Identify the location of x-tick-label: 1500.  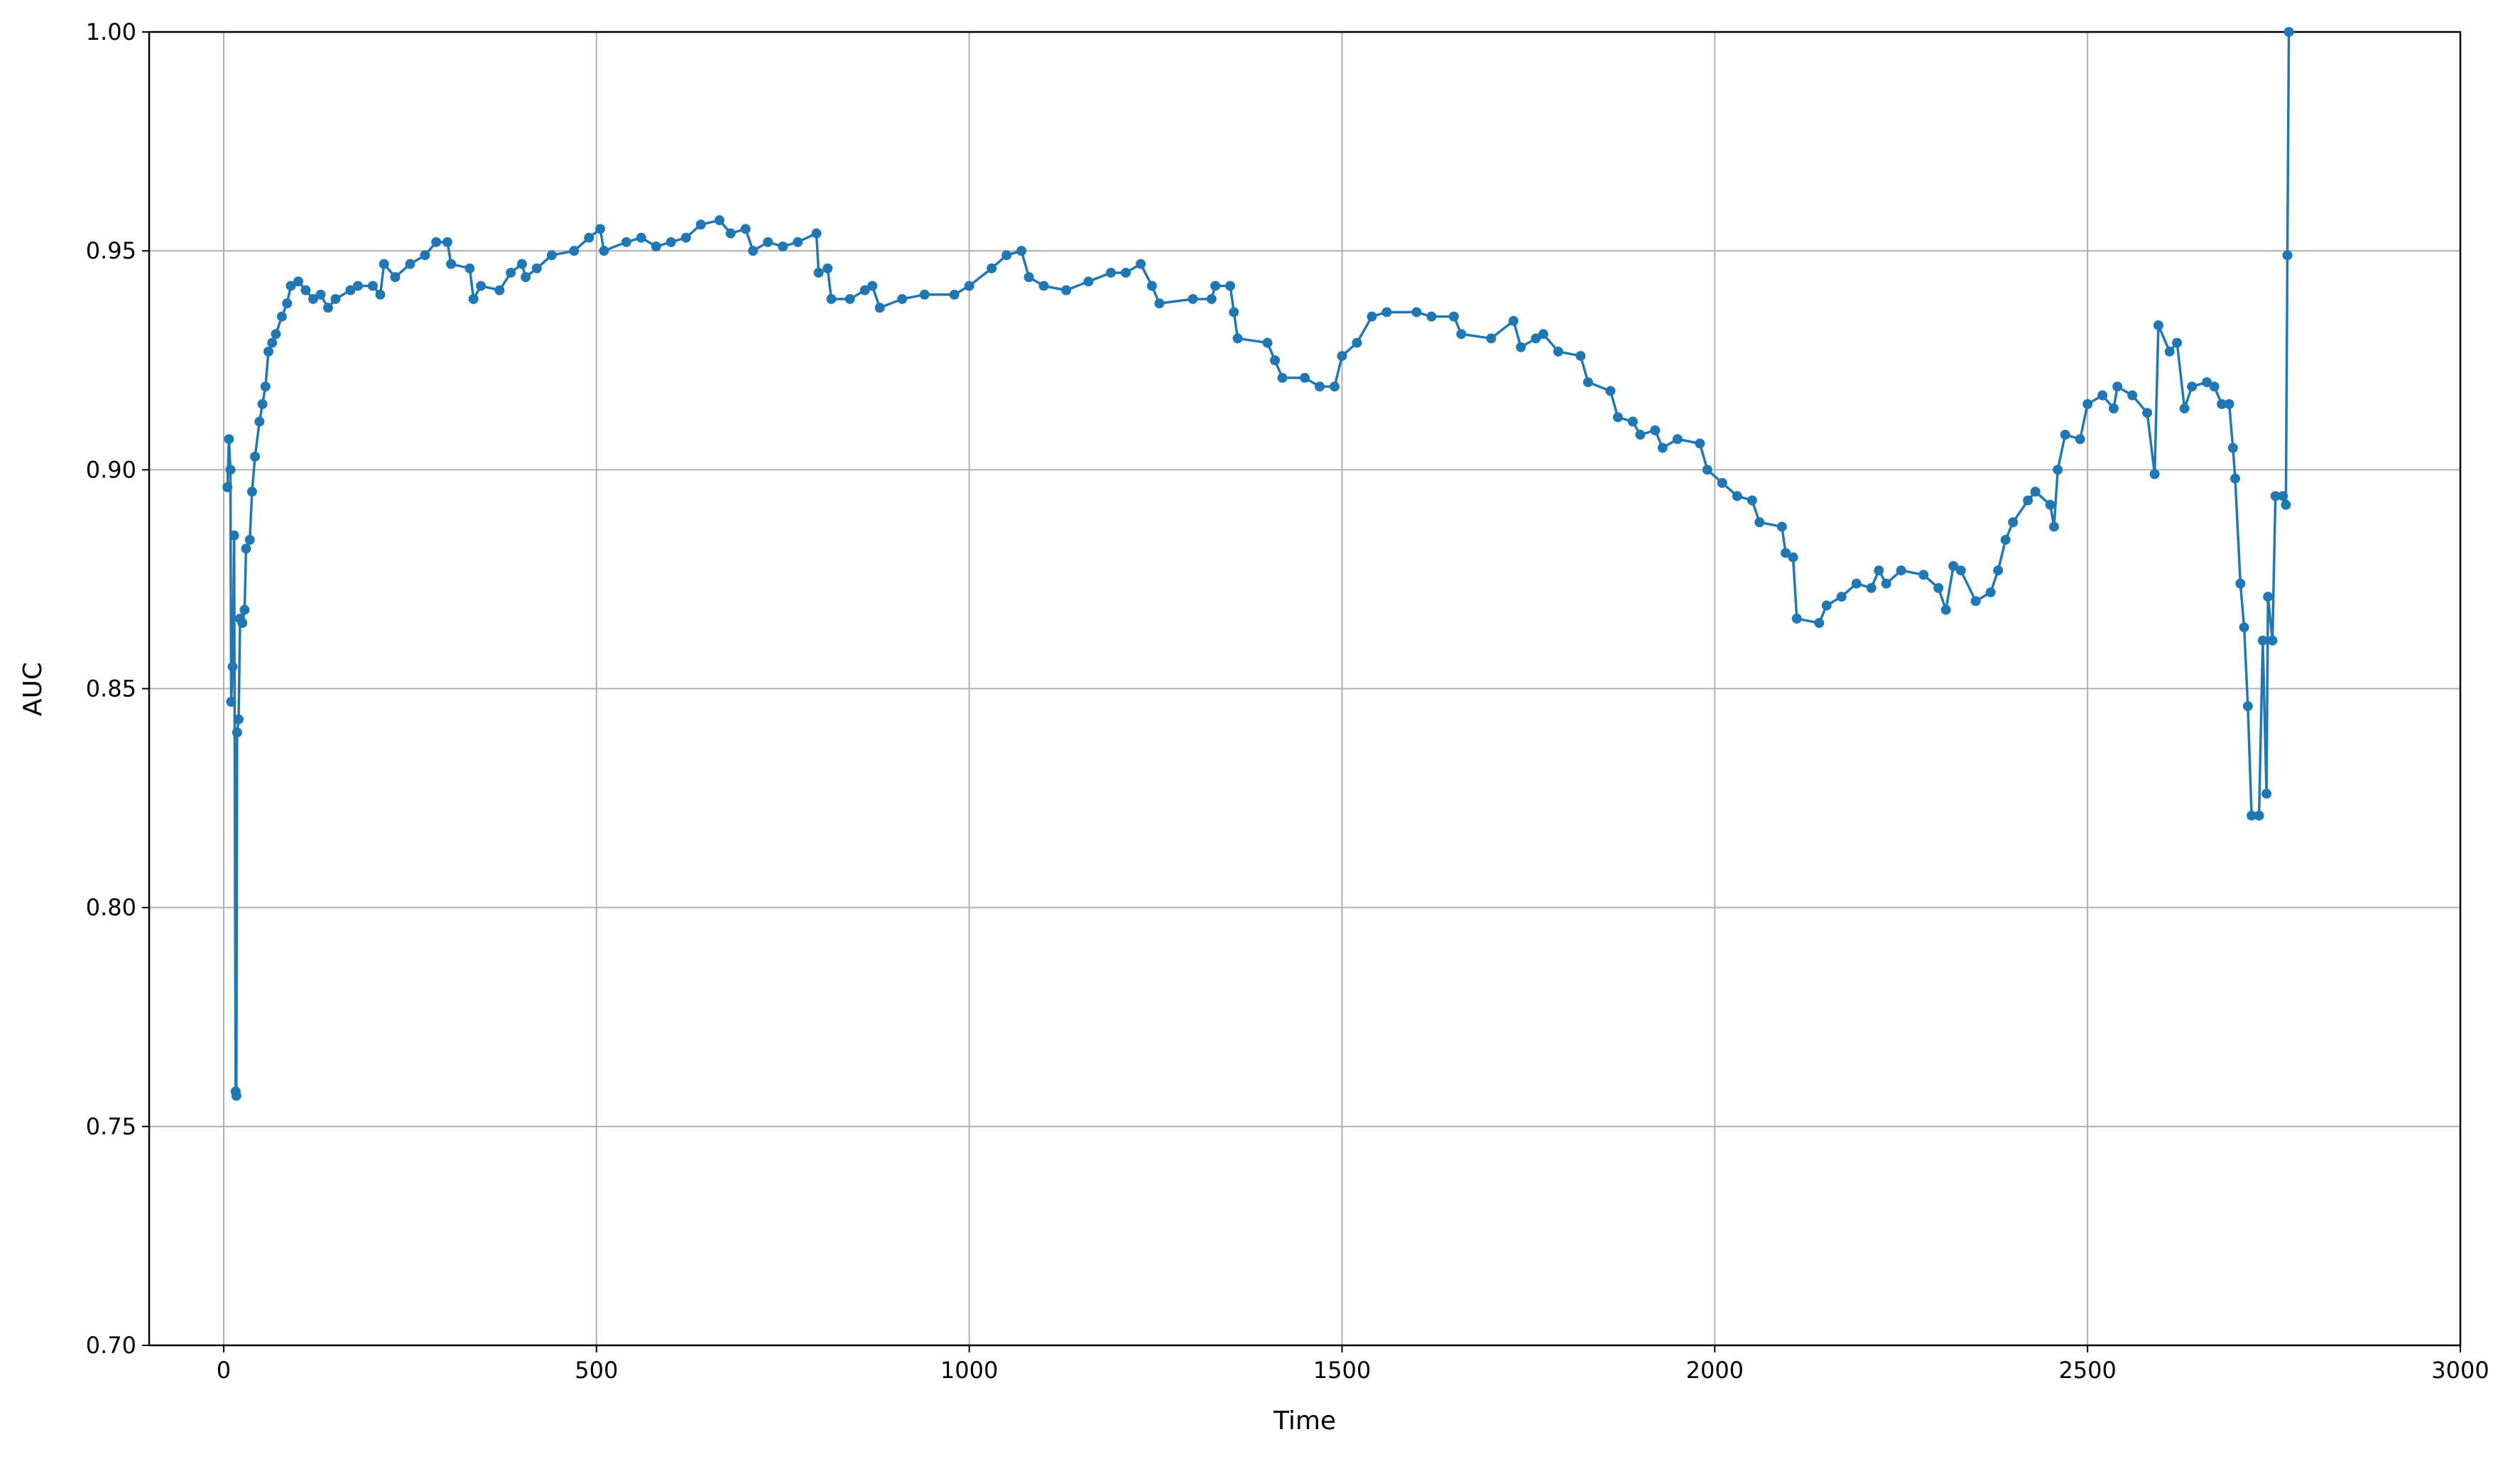
(1342, 1371).